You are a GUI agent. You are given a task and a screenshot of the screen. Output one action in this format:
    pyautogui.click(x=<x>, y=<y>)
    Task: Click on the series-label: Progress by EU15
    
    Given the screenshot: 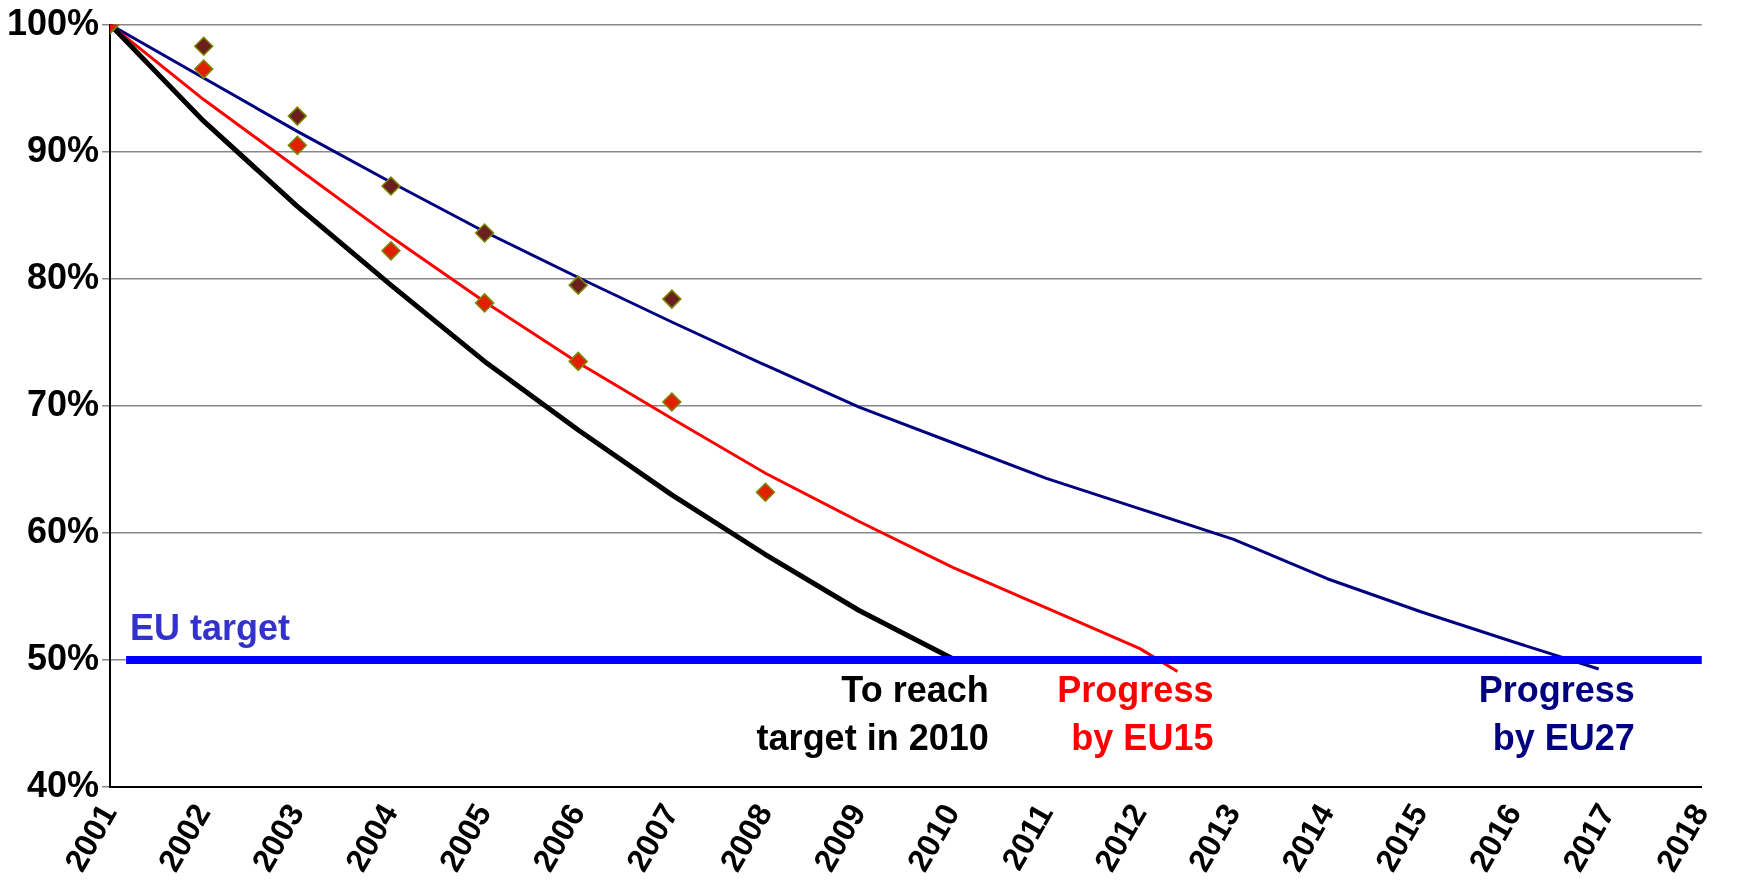 What is the action you would take?
    pyautogui.click(x=1135, y=713)
    